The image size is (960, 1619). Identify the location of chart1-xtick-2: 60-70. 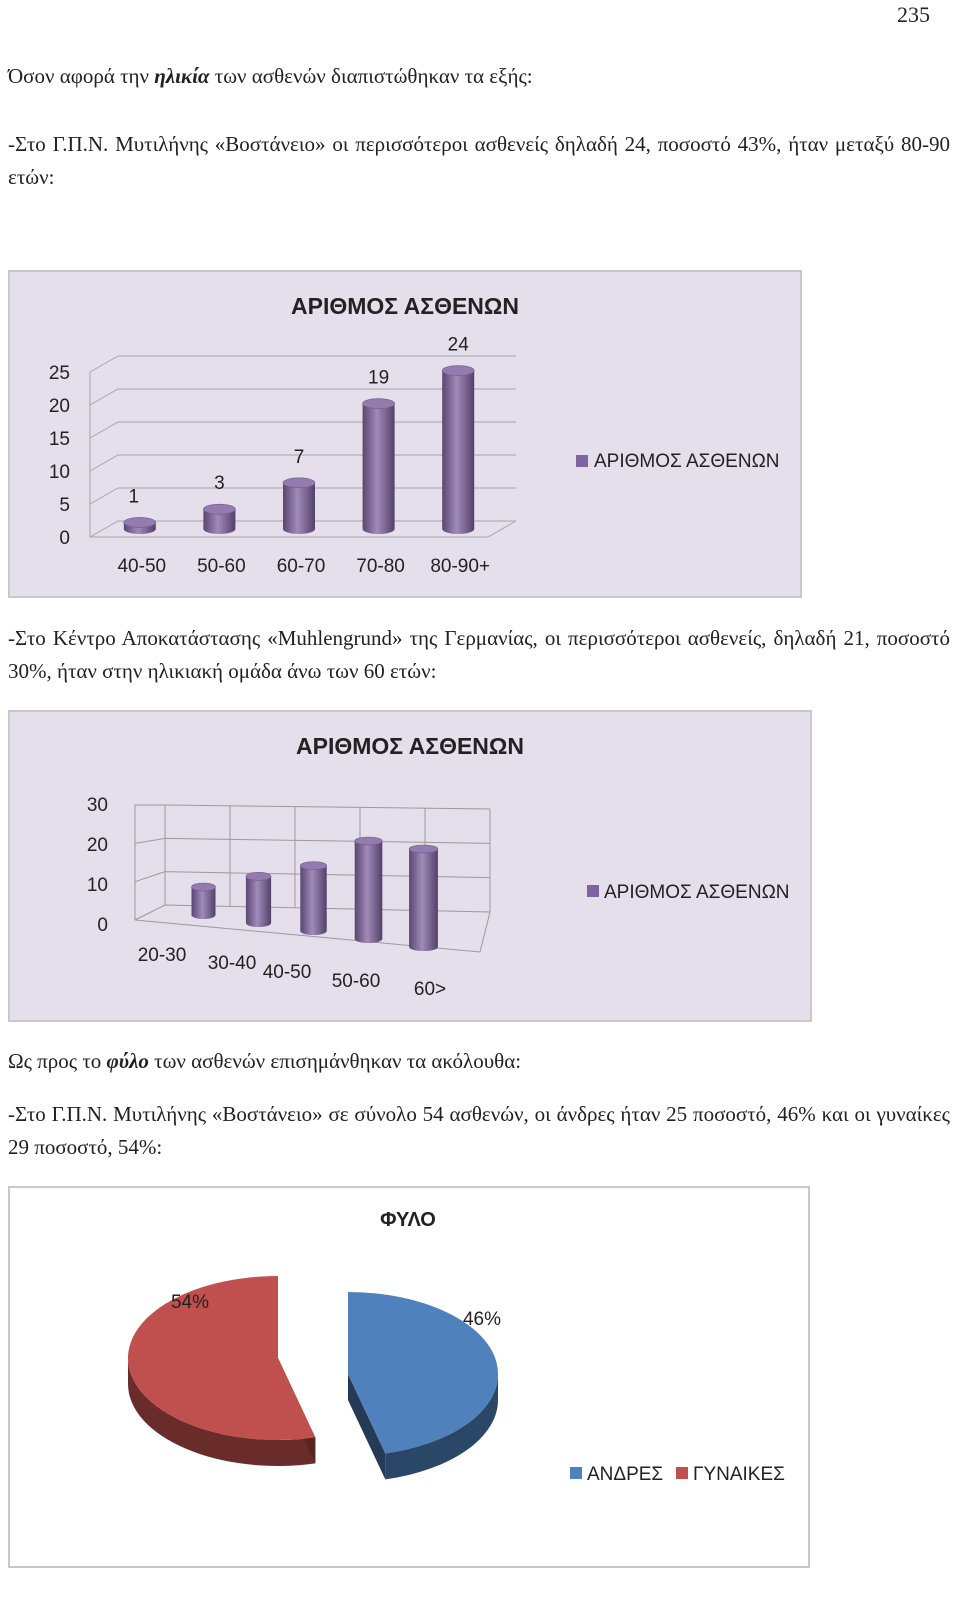
(301, 566).